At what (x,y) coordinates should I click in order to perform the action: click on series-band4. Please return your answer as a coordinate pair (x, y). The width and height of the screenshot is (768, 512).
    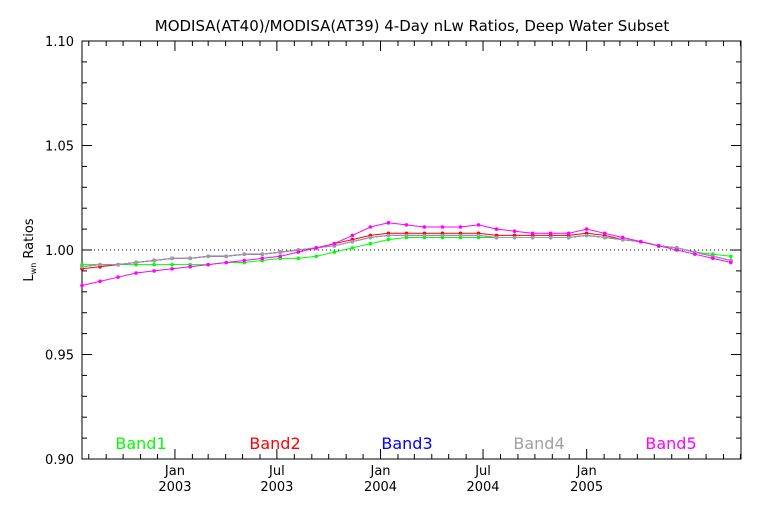
    Looking at the image, I should click on (406, 251).